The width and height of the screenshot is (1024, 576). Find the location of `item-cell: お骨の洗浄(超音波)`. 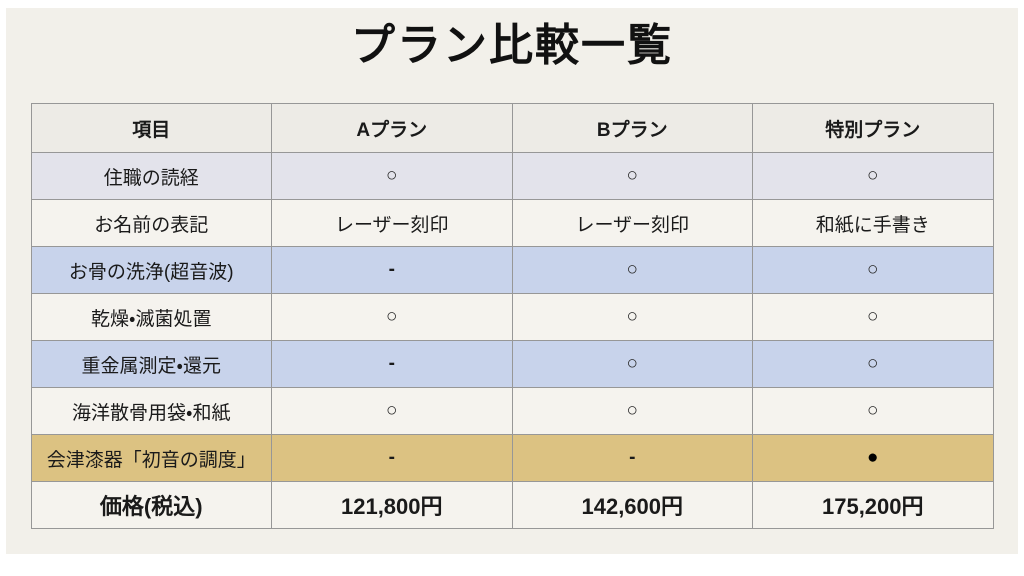

item-cell: お骨の洗浄(超音波) is located at coordinates (151, 270).